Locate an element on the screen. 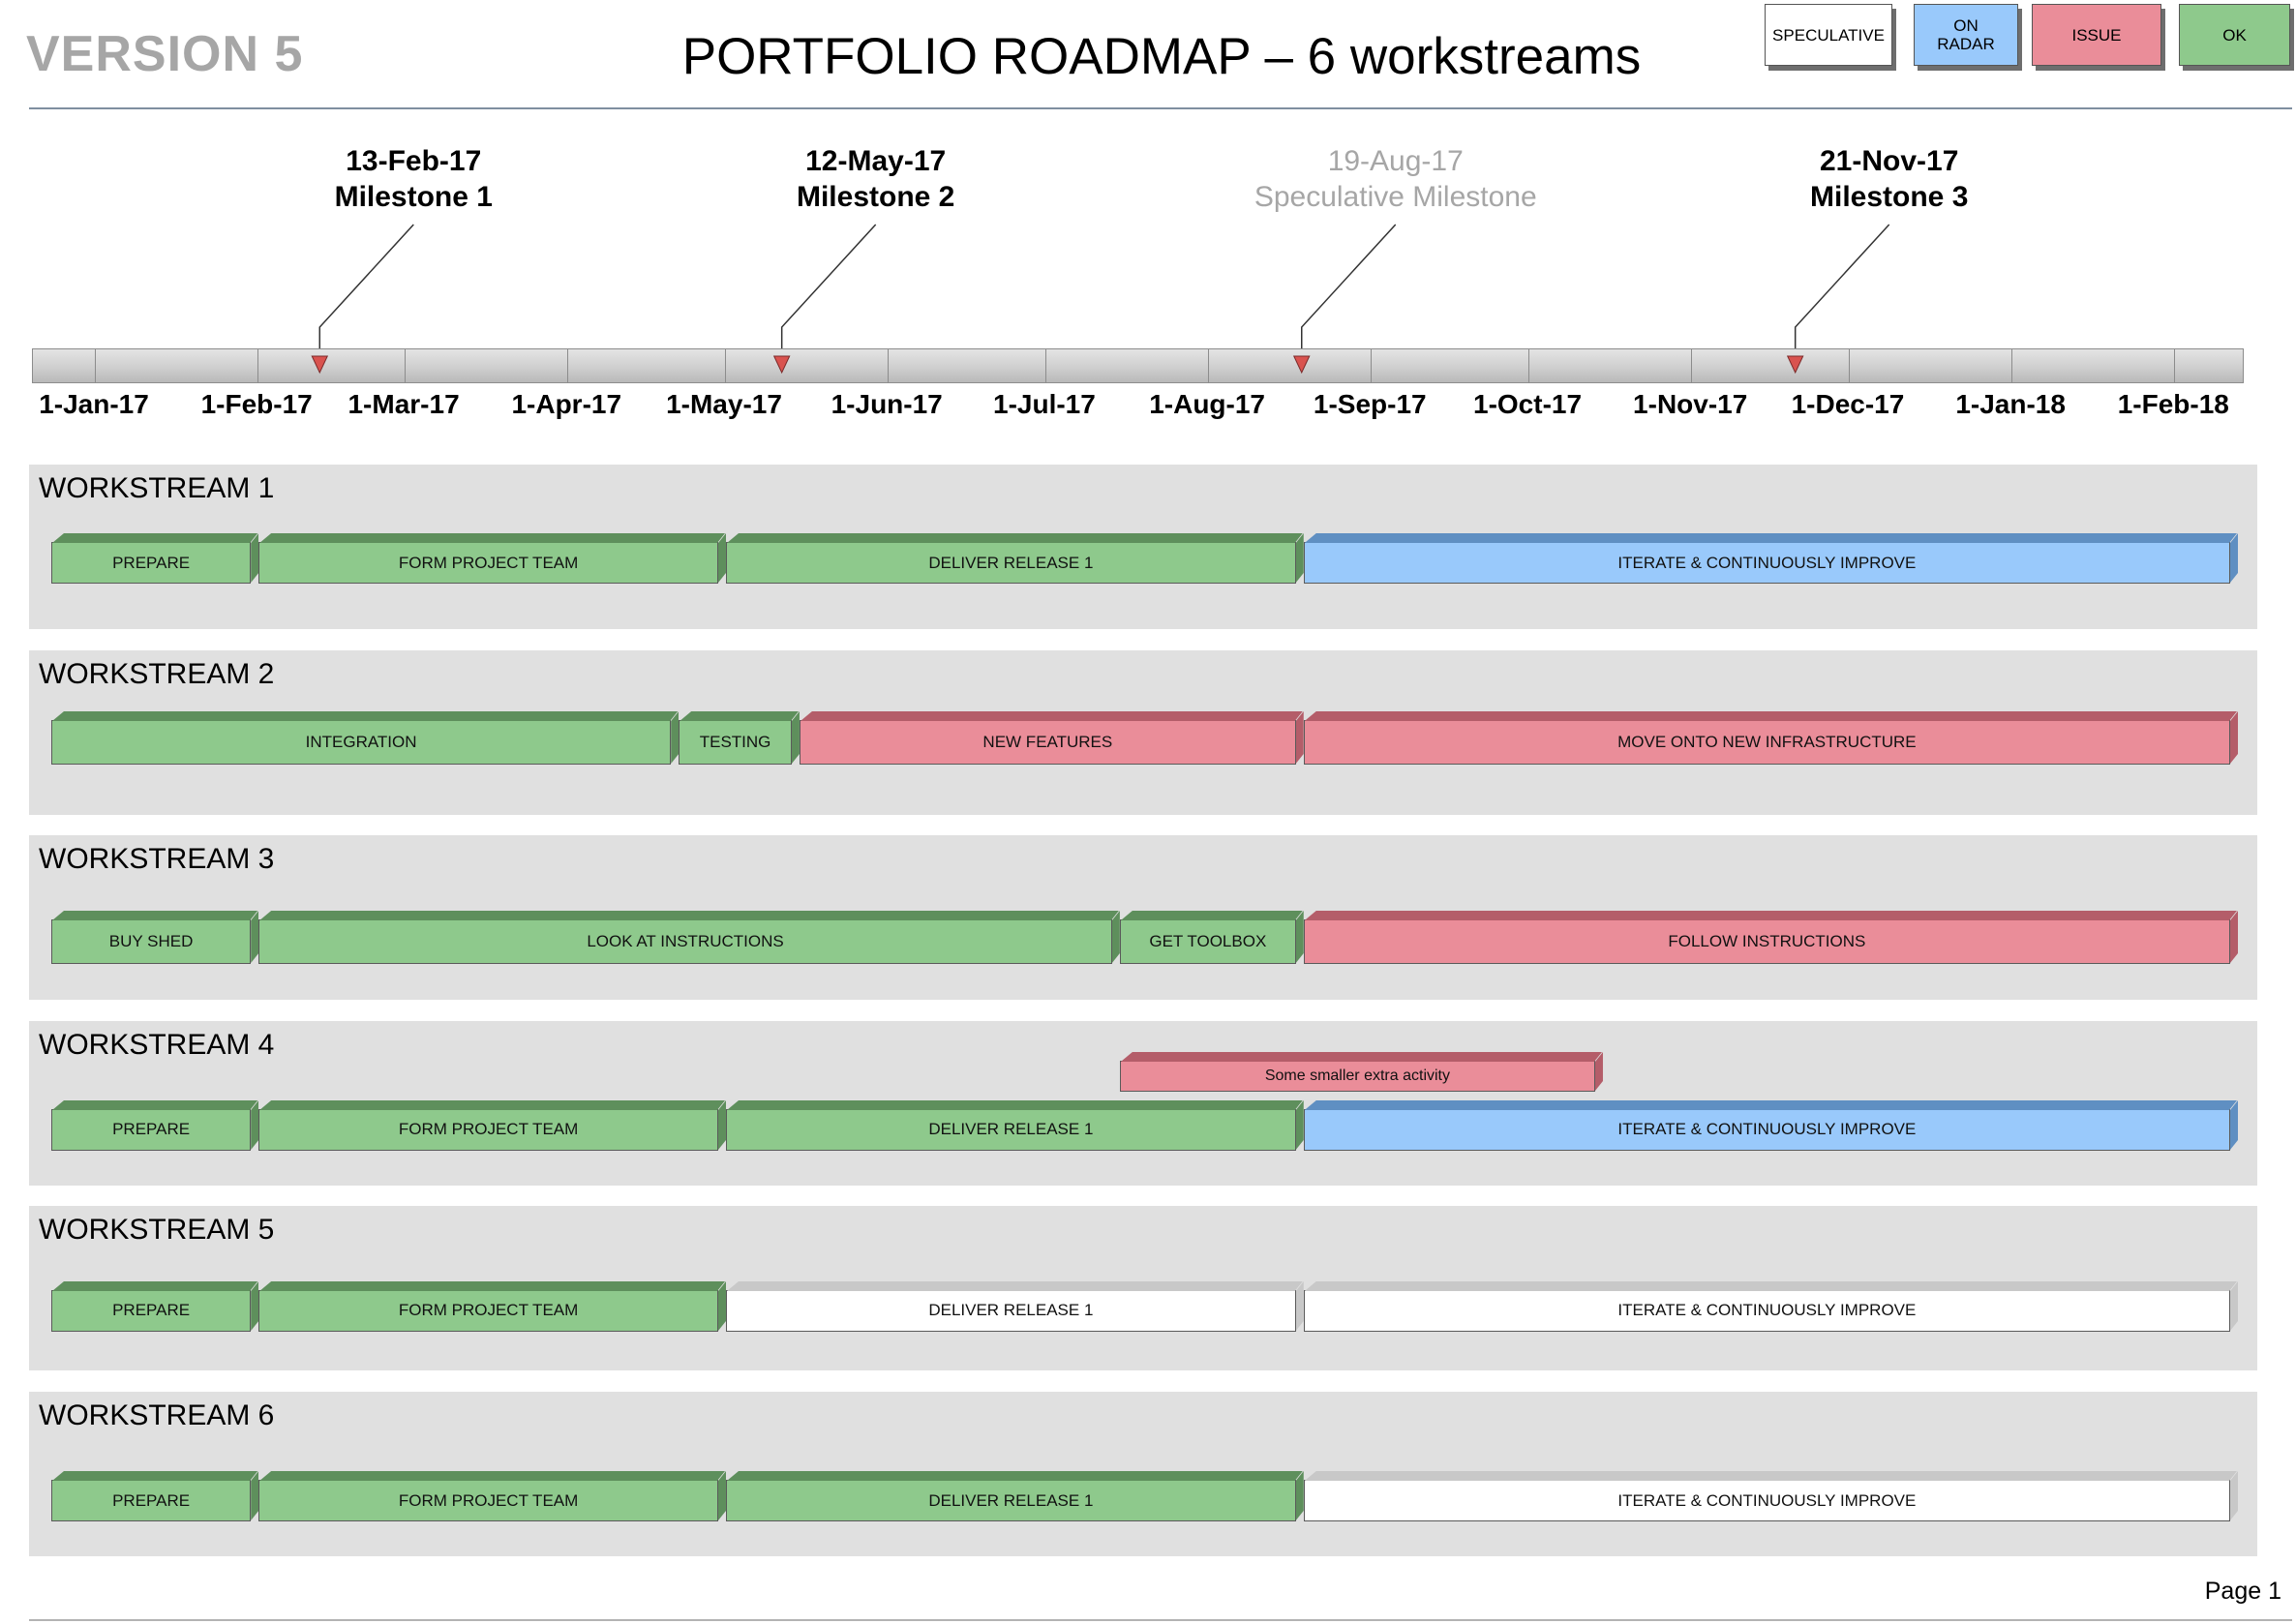 This screenshot has height=1624, width=2296. task-bar: MOVE ONTO NEW INFRASTRUCTURE is located at coordinates (1767, 743).